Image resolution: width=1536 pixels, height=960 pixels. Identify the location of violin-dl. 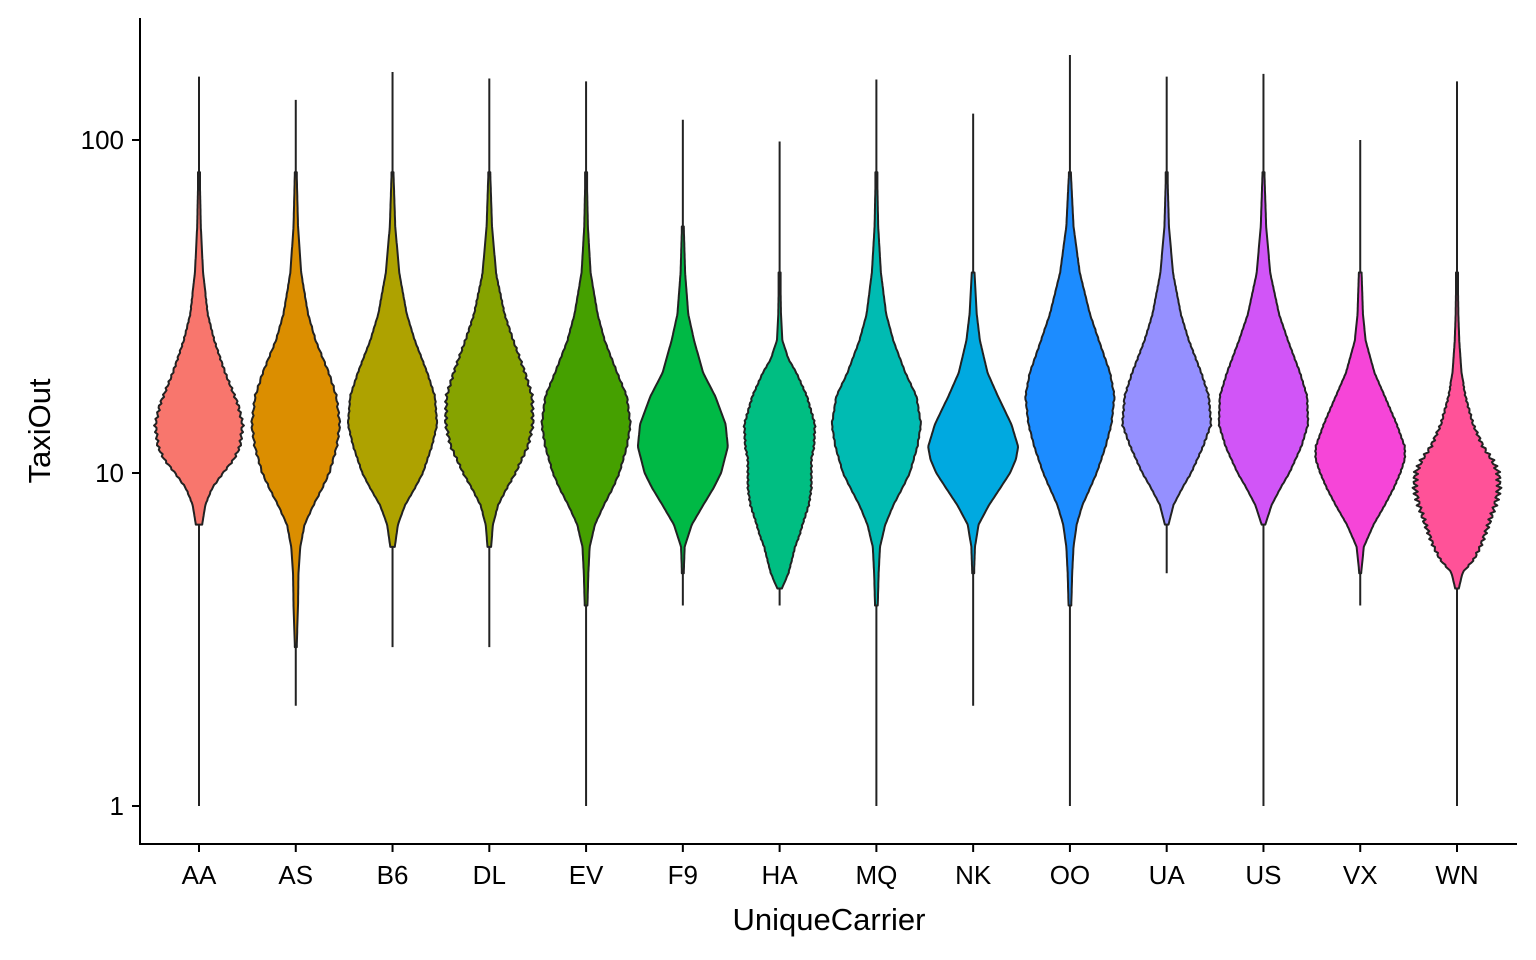
(489, 363).